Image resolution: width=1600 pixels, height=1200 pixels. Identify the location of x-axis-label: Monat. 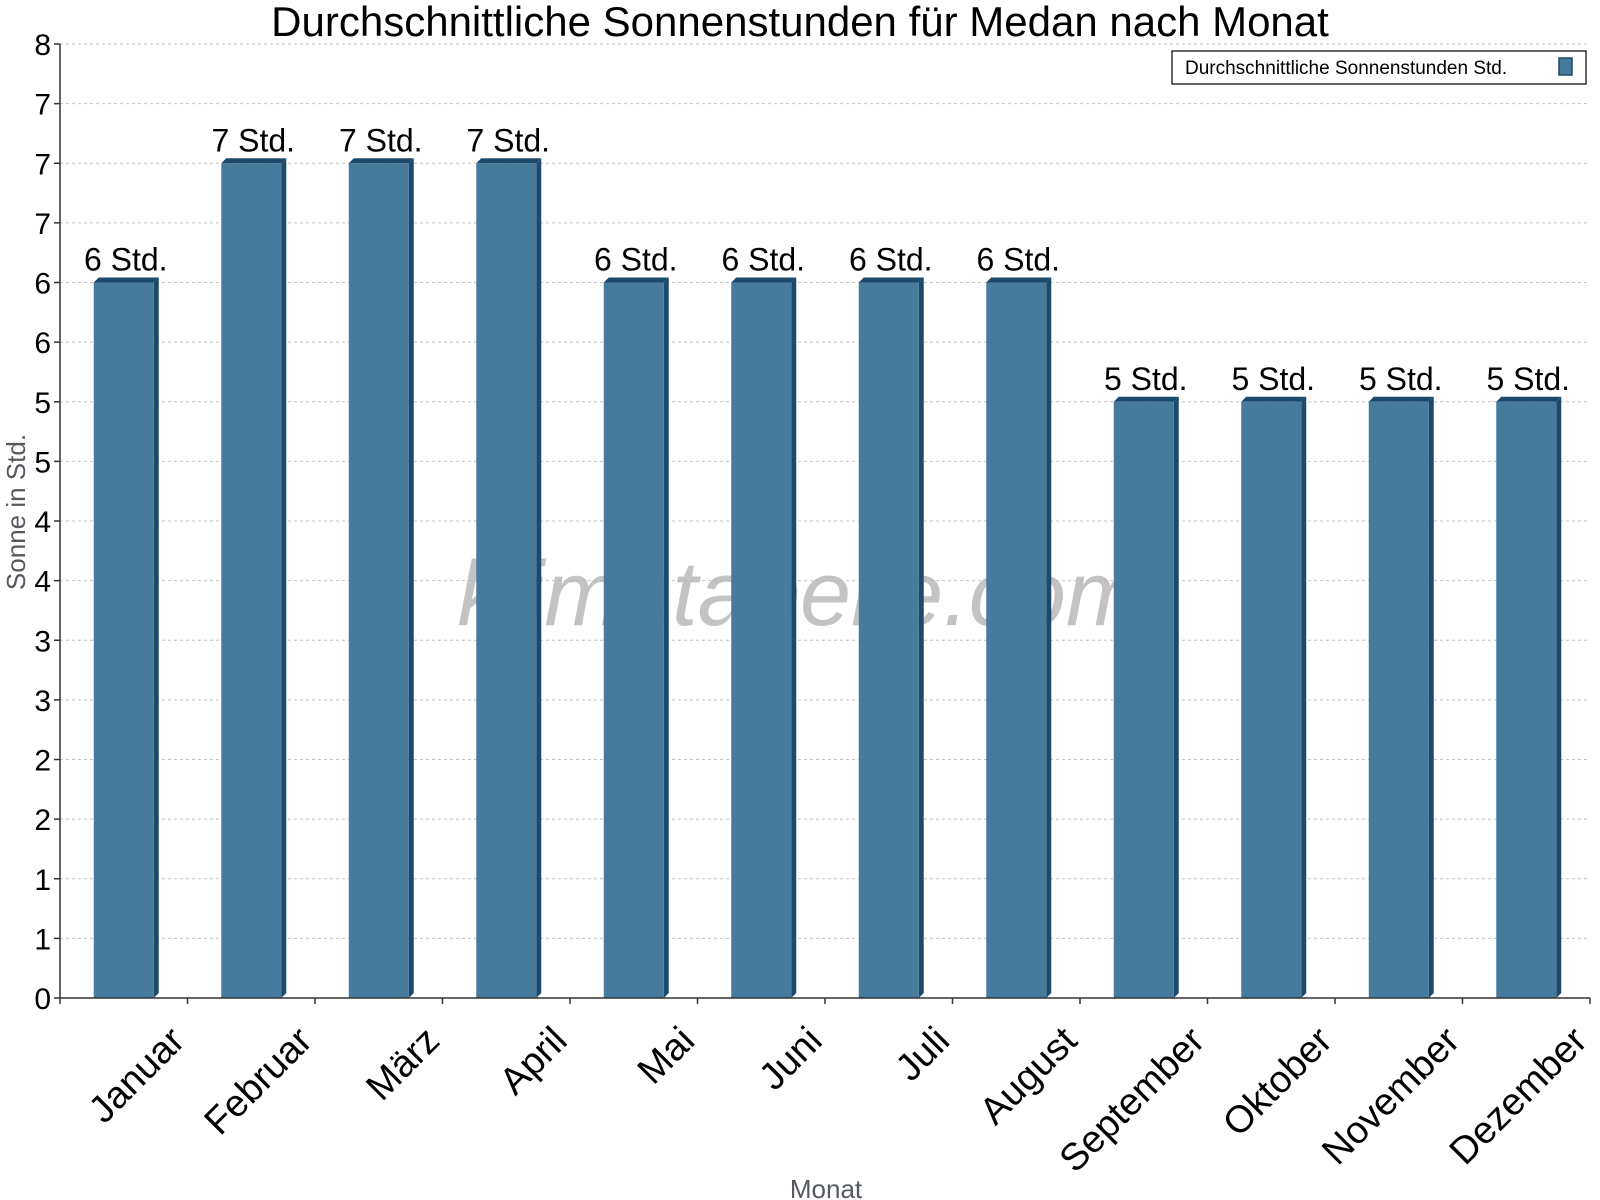
(826, 1187).